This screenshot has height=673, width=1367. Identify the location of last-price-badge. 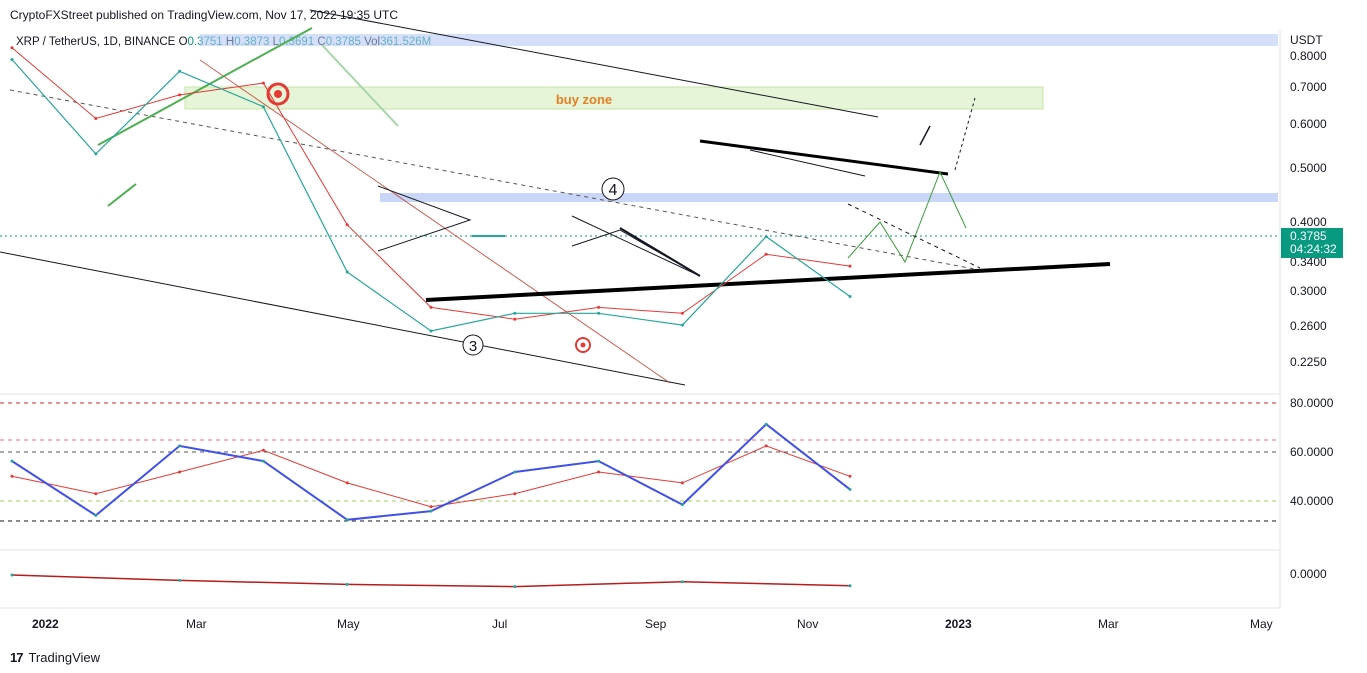
(1312, 243).